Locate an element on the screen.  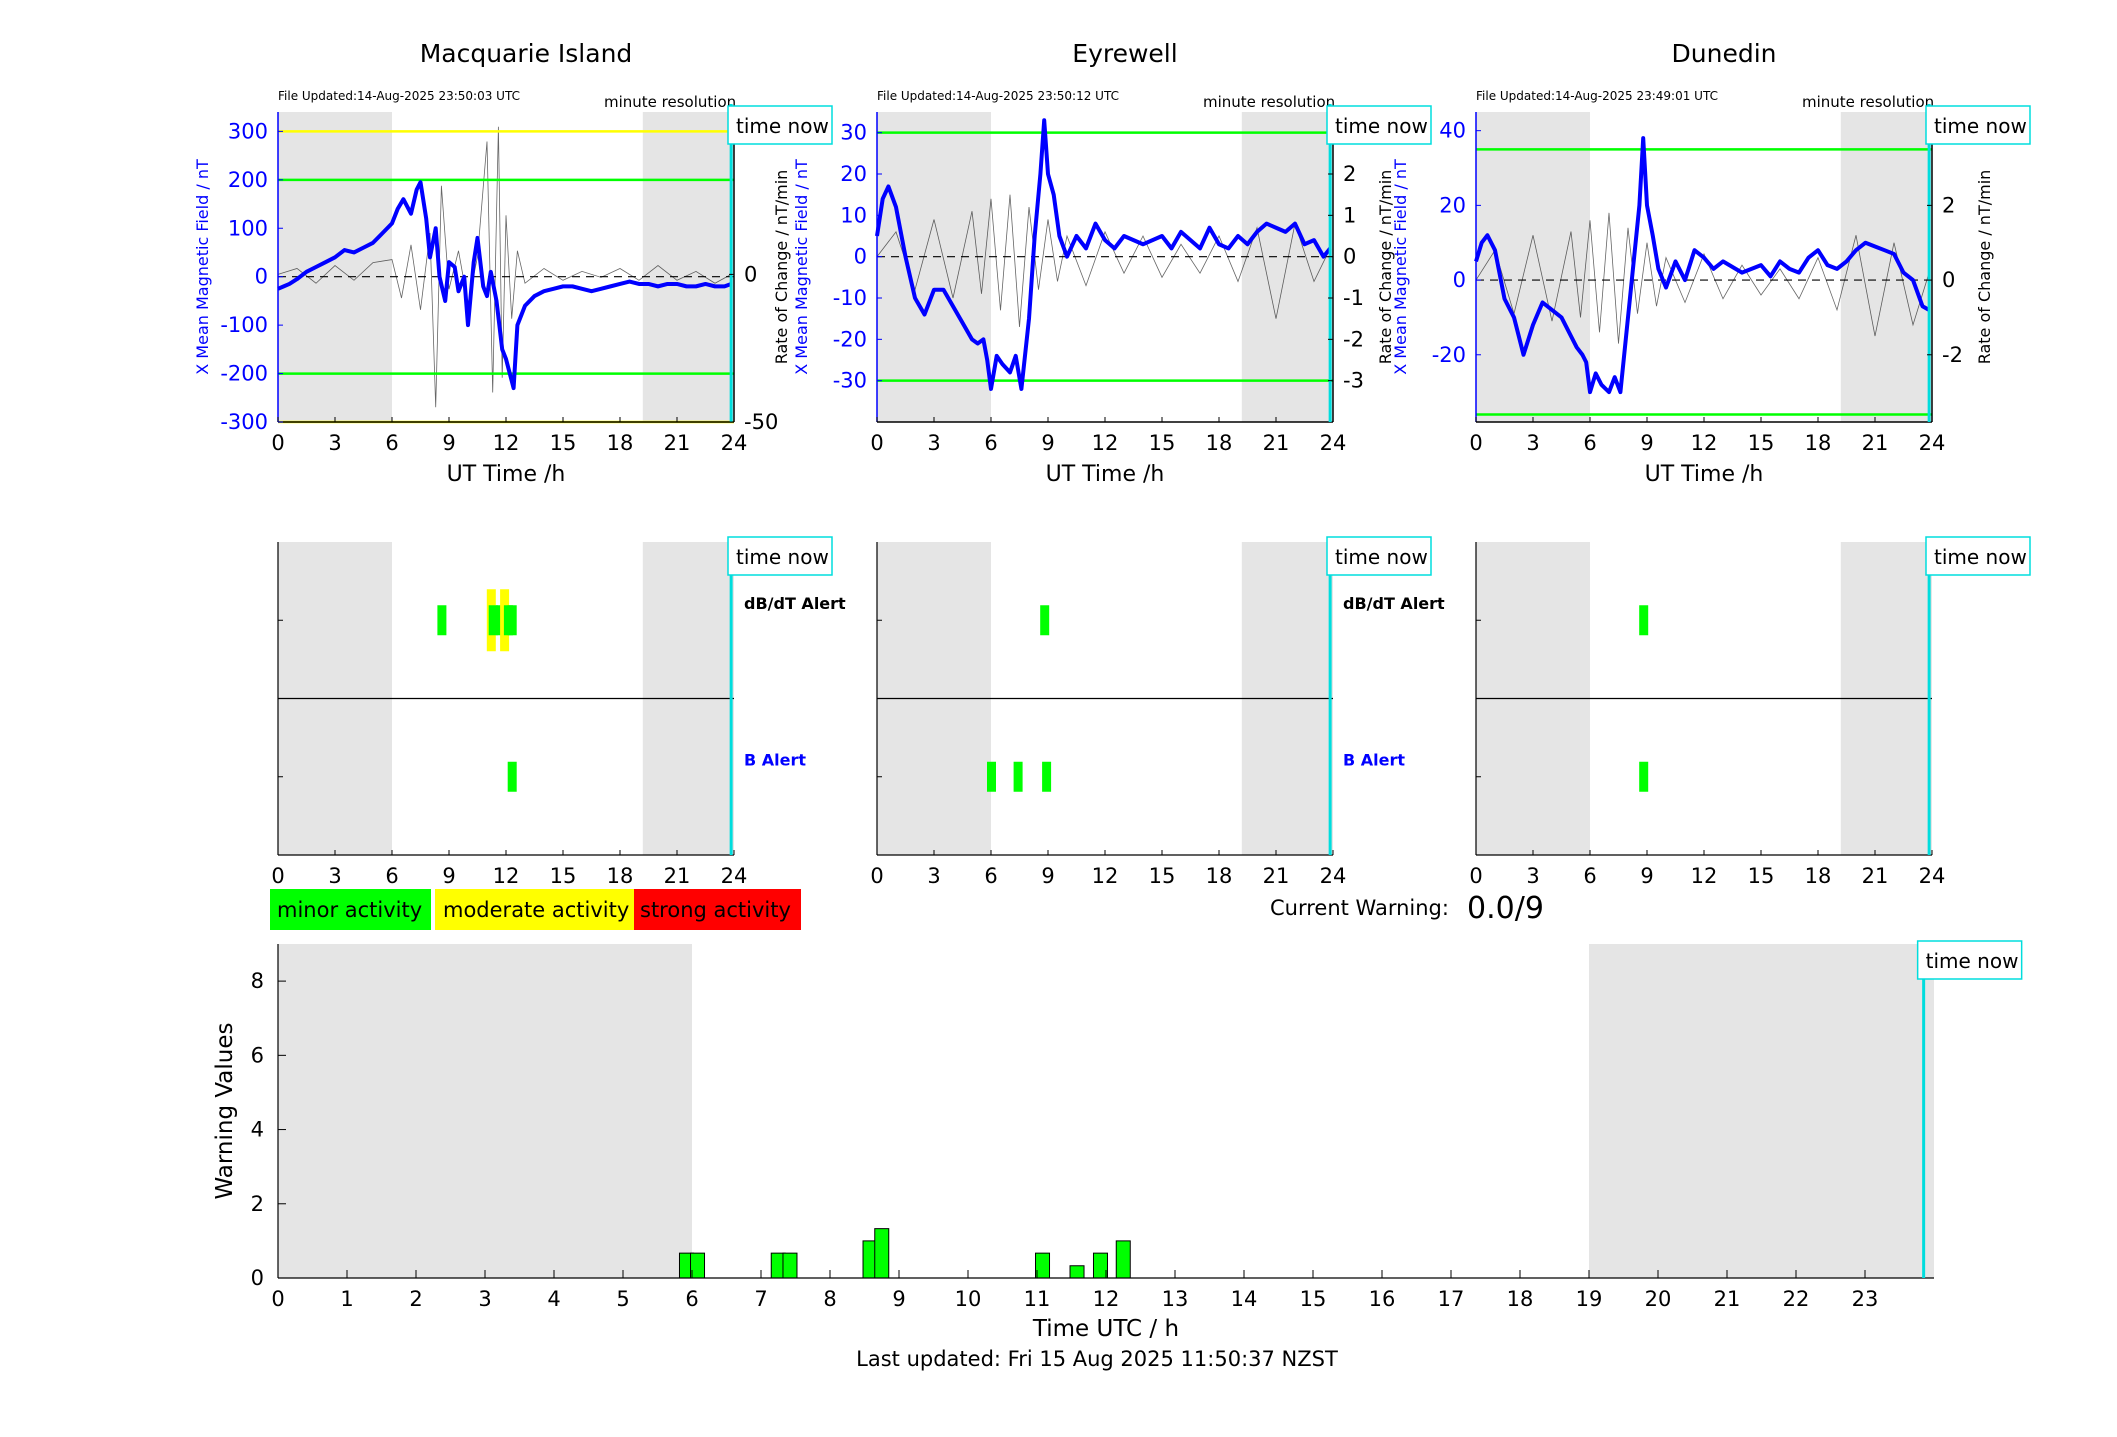
warning-xtick-label: 12 is located at coordinates (1106, 1299).